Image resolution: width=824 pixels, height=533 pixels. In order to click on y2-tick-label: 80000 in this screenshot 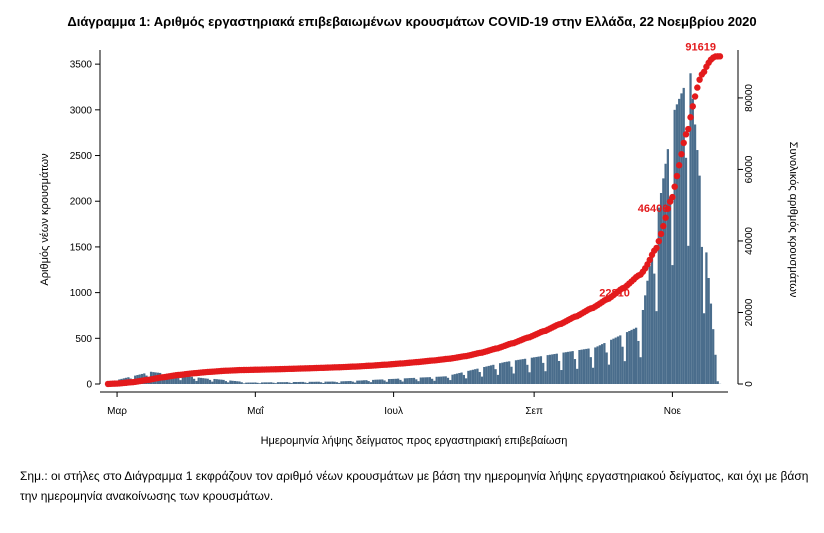, I will do `click(749, 98)`.